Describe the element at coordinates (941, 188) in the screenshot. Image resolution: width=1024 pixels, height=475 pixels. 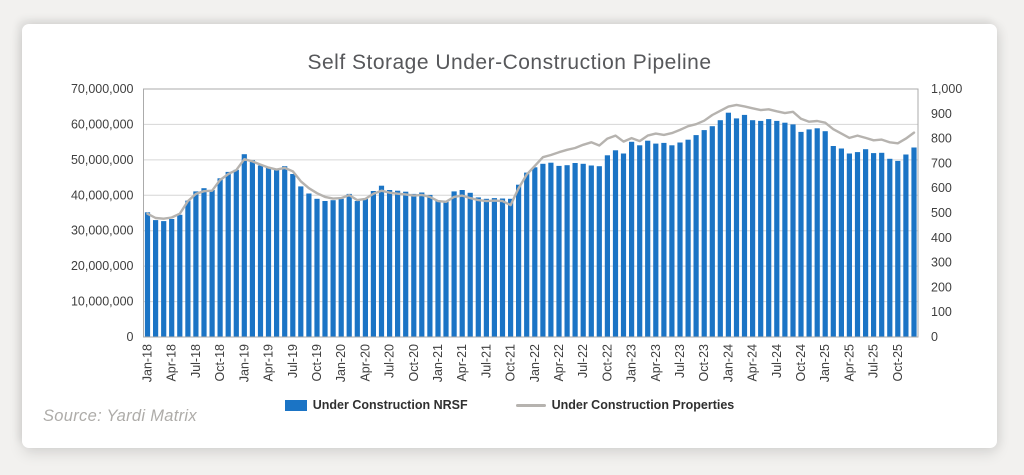
I see `y-right-tick: 600` at that location.